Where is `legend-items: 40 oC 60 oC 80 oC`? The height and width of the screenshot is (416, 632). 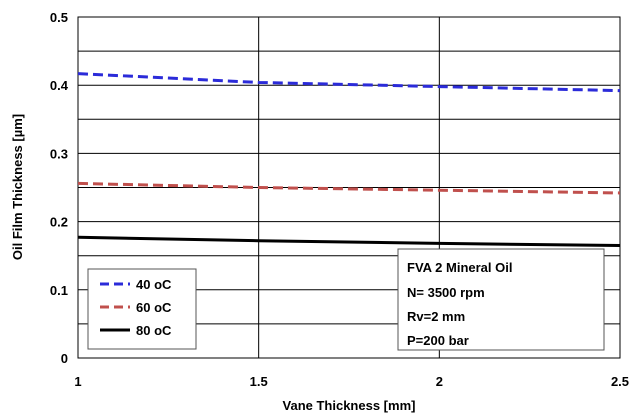
legend-items: 40 oC 60 oC 80 oC is located at coordinates (136, 307).